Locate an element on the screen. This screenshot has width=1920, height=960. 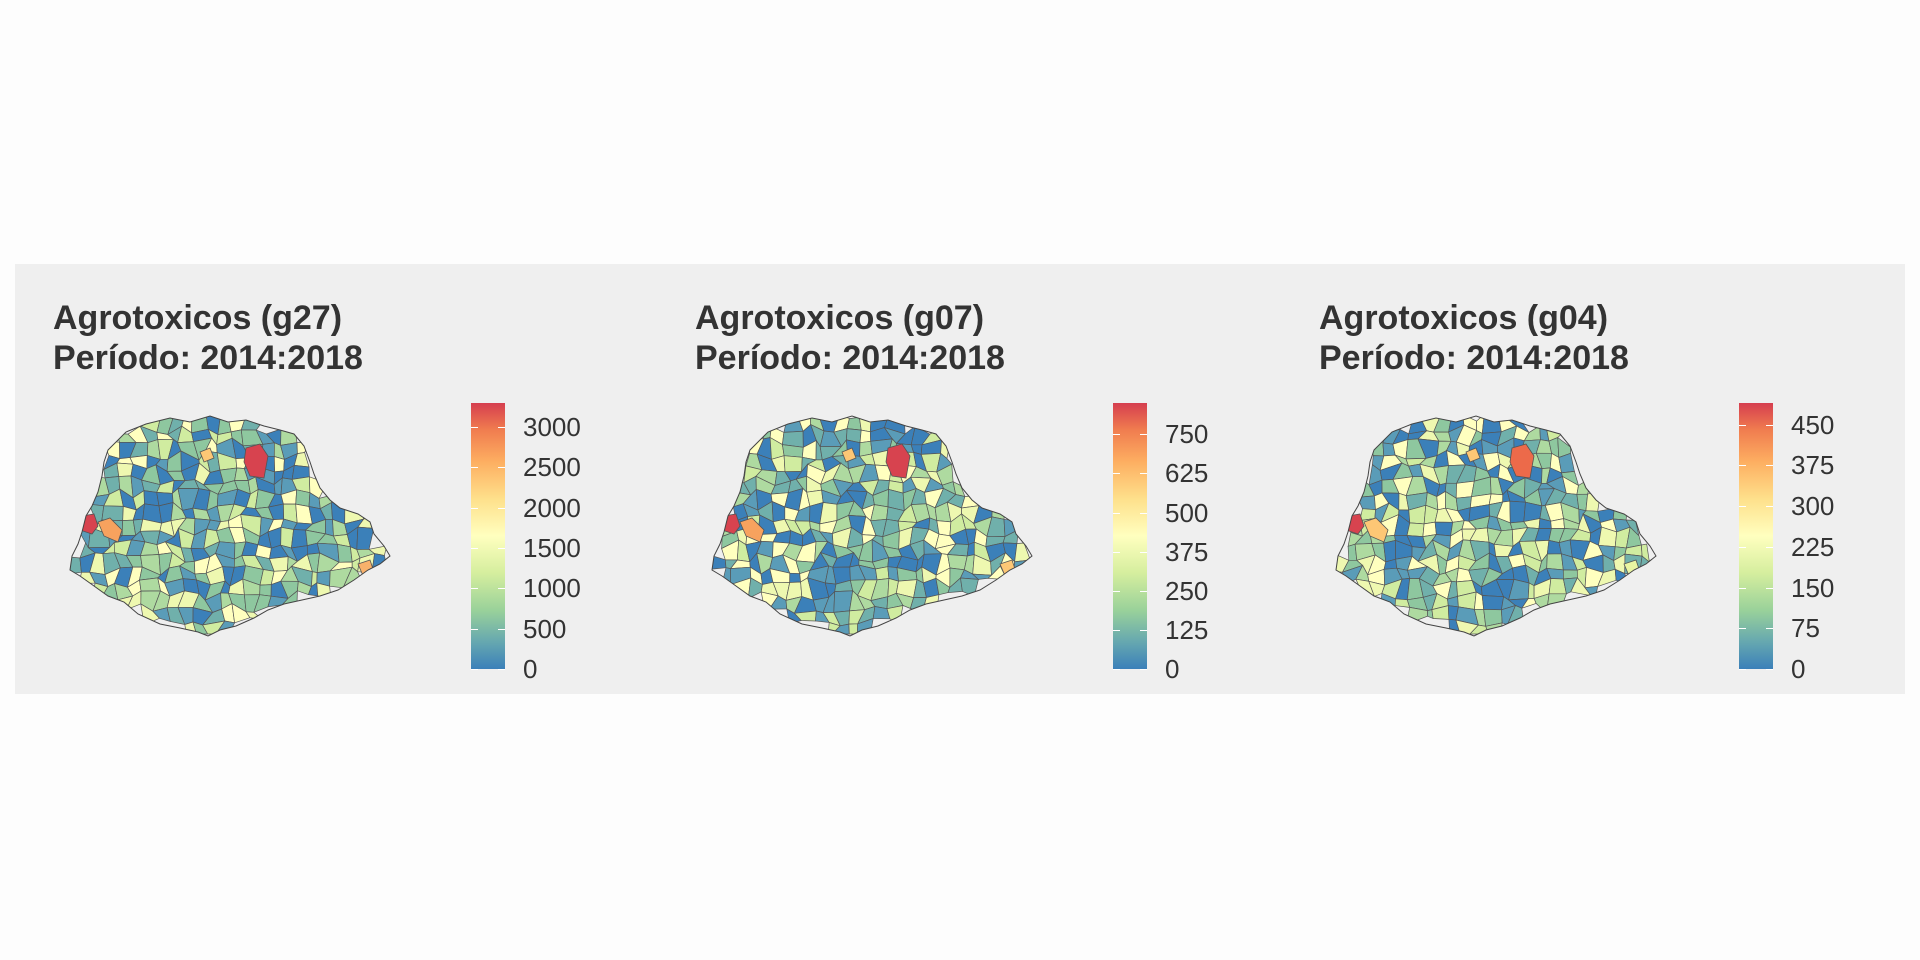
legend-label: 1500 is located at coordinates (552, 548).